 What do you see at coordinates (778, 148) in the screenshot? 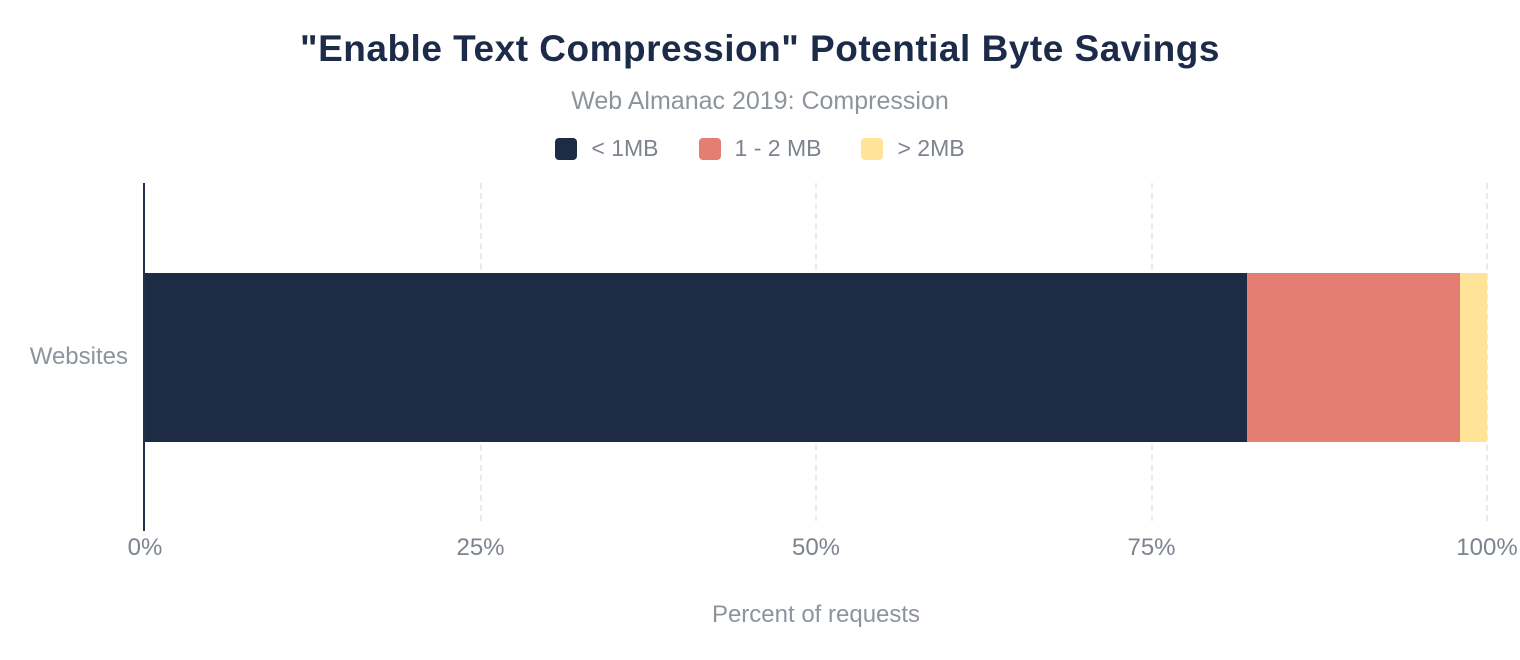
I see `legend-label-1-2mb: 1 - 2 MB` at bounding box center [778, 148].